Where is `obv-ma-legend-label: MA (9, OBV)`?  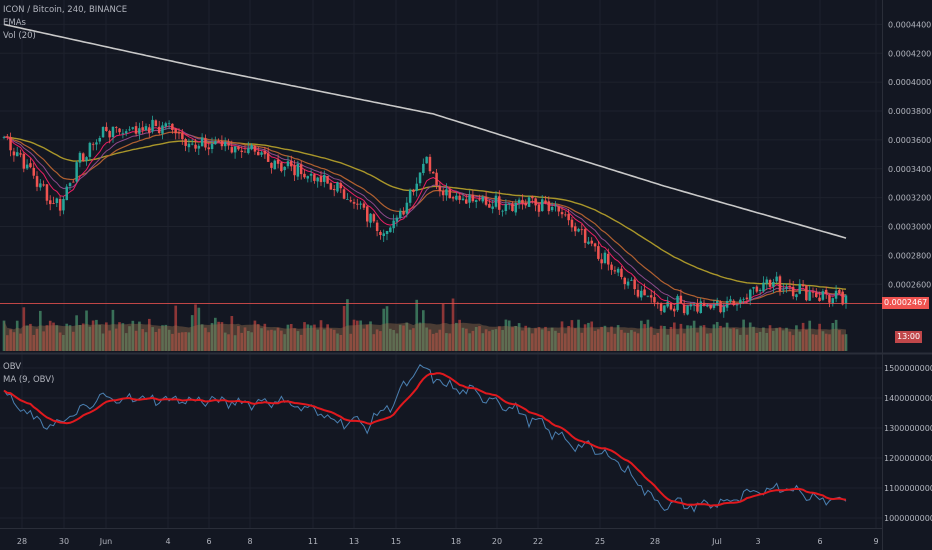
obv-ma-legend-label: MA (9, OBV) is located at coordinates (29, 380).